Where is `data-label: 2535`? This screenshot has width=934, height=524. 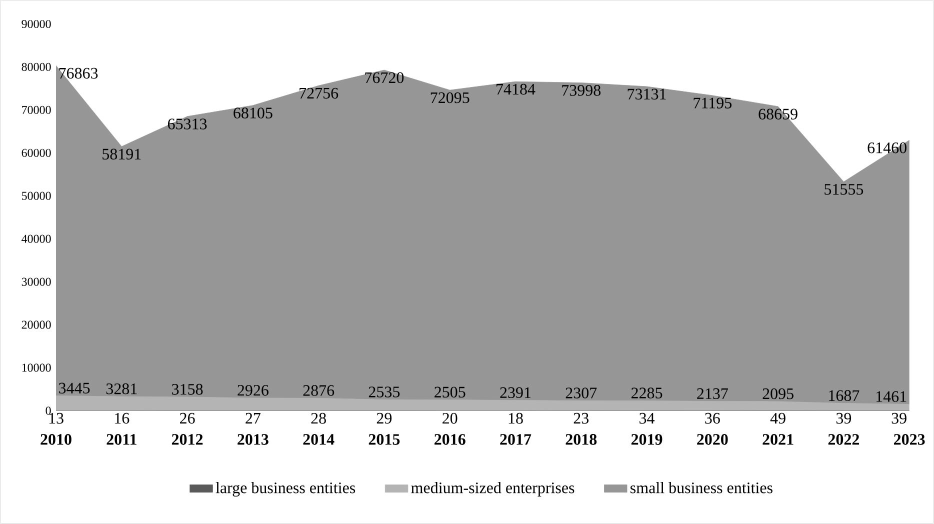
data-label: 2535 is located at coordinates (384, 392).